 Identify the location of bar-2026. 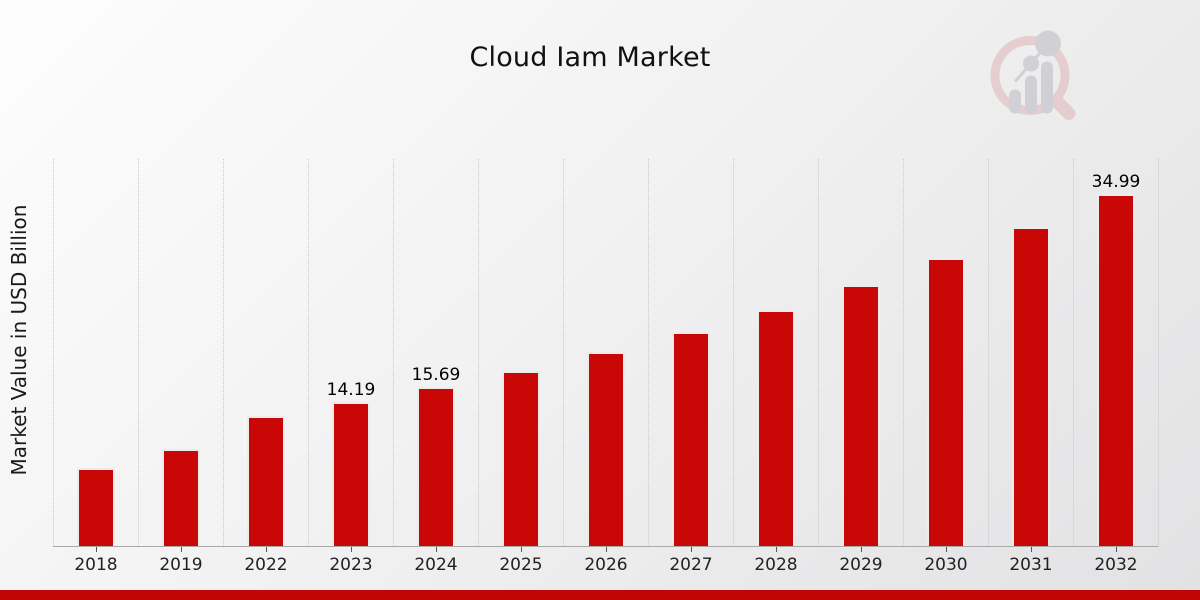
(606, 449).